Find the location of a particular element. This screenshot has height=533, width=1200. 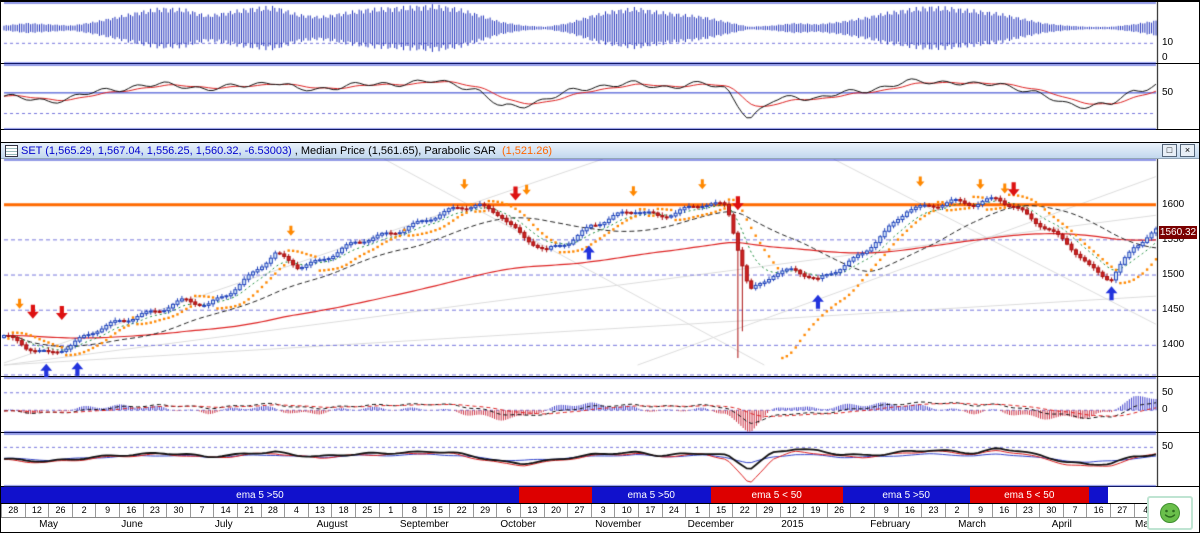

momentum-oscillator-canvas is located at coordinates (600, 97).